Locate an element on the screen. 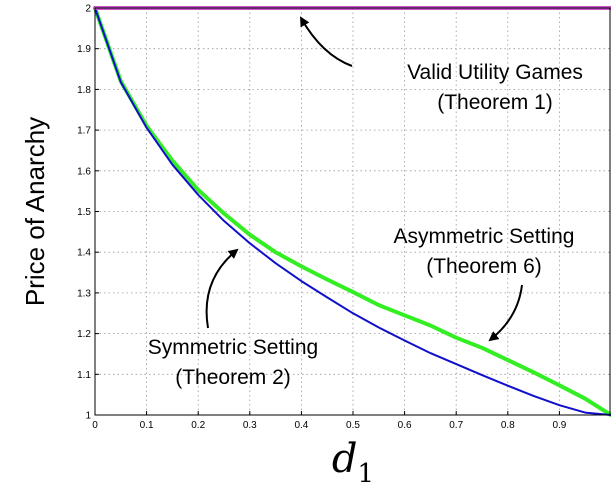 The height and width of the screenshot is (494, 611). y-tick-label: 1.2 is located at coordinates (84, 334).